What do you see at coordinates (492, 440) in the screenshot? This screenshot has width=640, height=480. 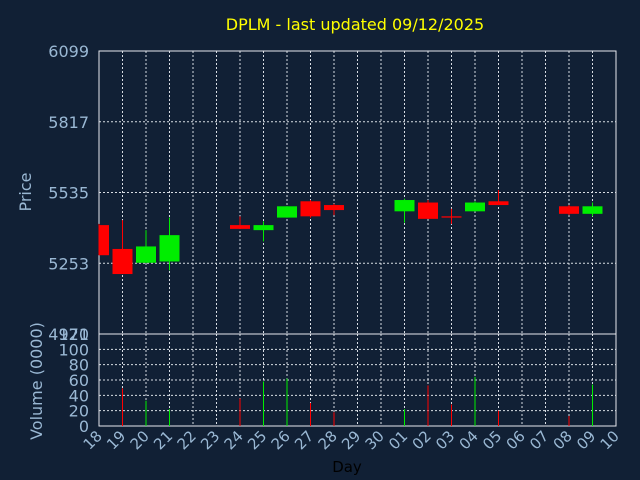 I see `x-tick-label: 05` at bounding box center [492, 440].